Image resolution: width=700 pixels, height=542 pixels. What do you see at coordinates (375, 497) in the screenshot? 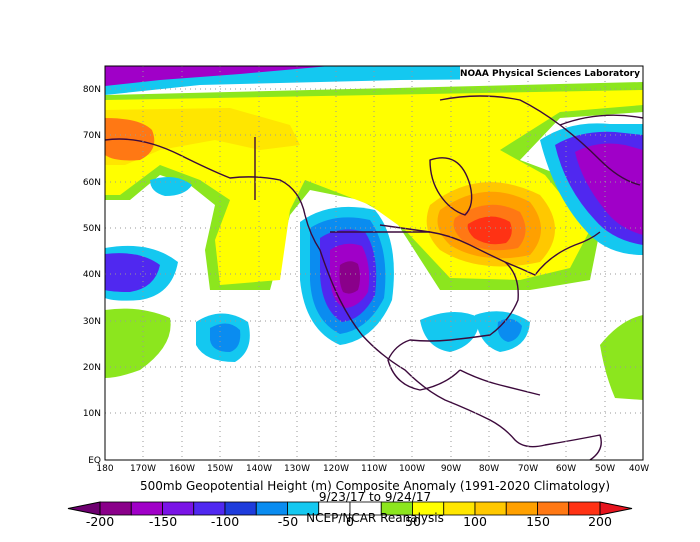
I see `map-date-range: 9/23/17 to 9/24/17` at bounding box center [375, 497].